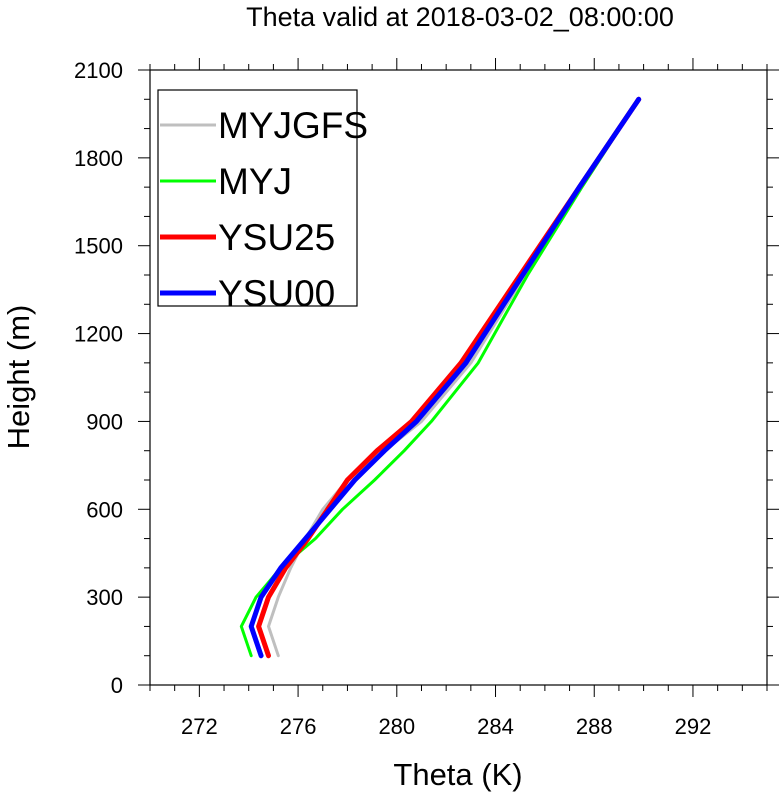 The width and height of the screenshot is (783, 796). What do you see at coordinates (199, 726) in the screenshot?
I see `x-tick-label: 272` at bounding box center [199, 726].